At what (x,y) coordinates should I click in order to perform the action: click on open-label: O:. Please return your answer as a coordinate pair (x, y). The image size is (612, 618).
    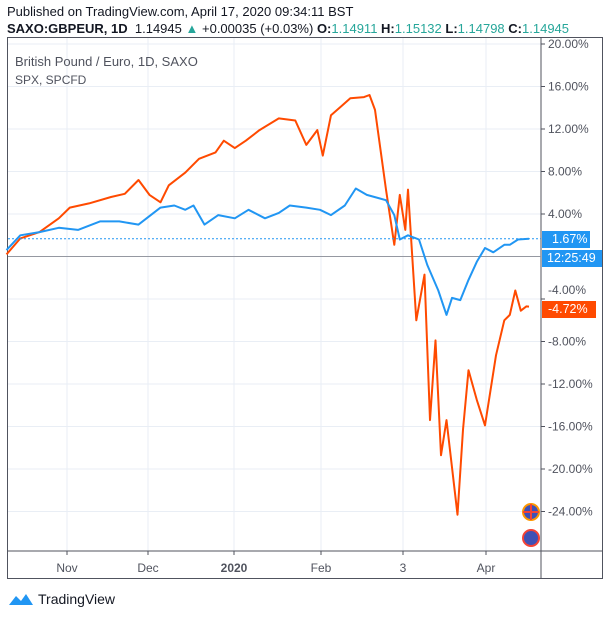
    Looking at the image, I should click on (324, 28).